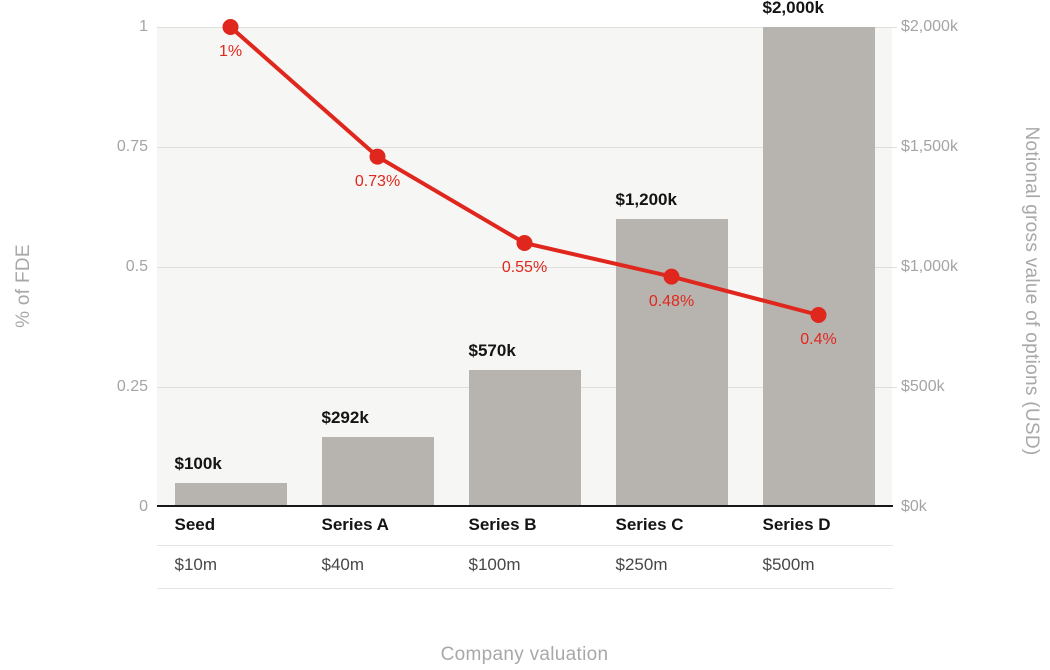 The width and height of the screenshot is (1050, 670). Describe the element at coordinates (230, 495) in the screenshot. I see `bar-seed` at that location.